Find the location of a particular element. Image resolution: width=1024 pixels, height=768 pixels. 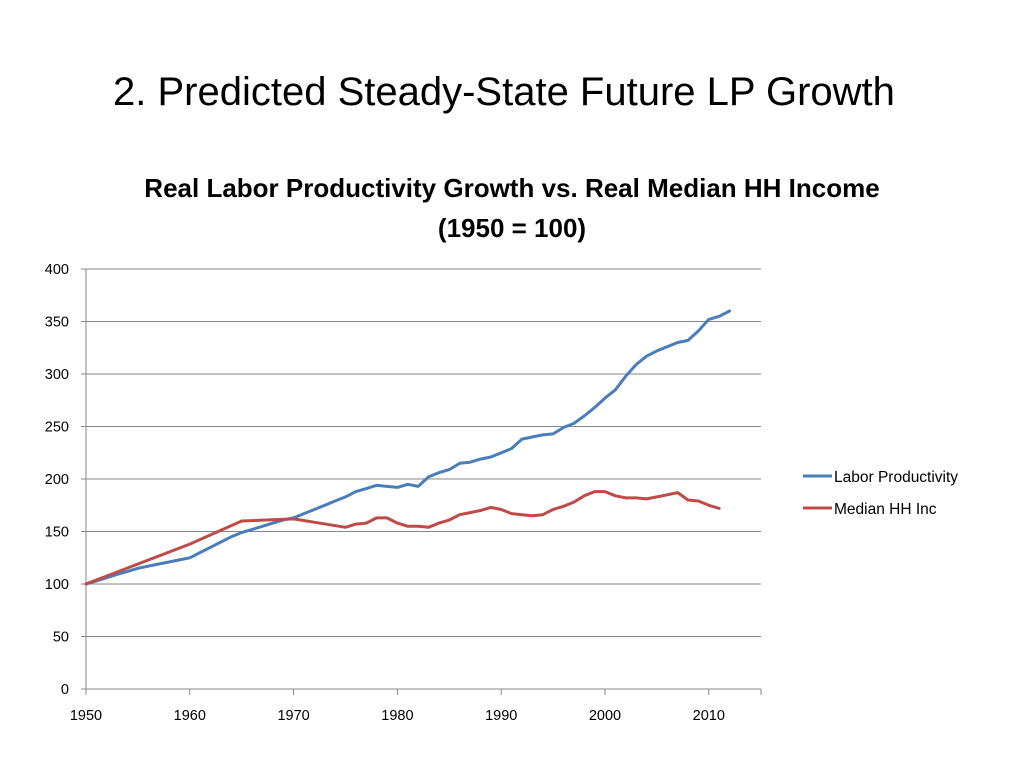

y-tick-label: 350 is located at coordinates (57, 323).